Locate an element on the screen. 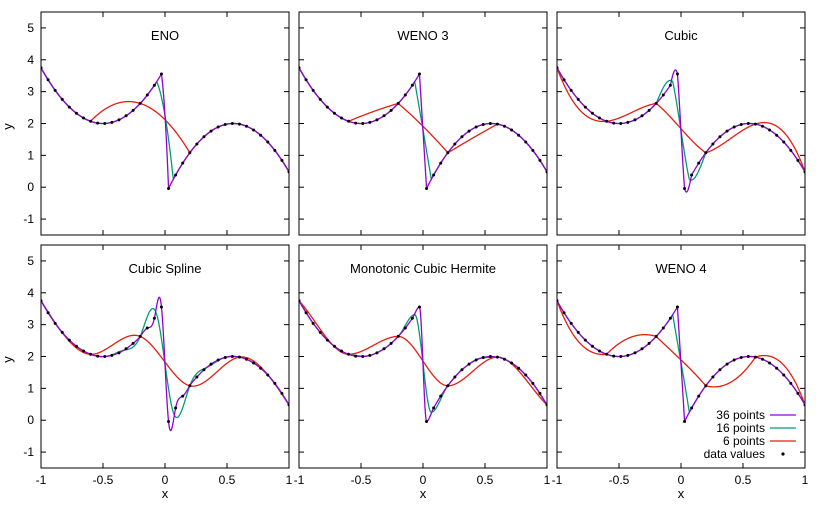 The image size is (822, 514). y-tick-label: 2 is located at coordinates (30, 357).